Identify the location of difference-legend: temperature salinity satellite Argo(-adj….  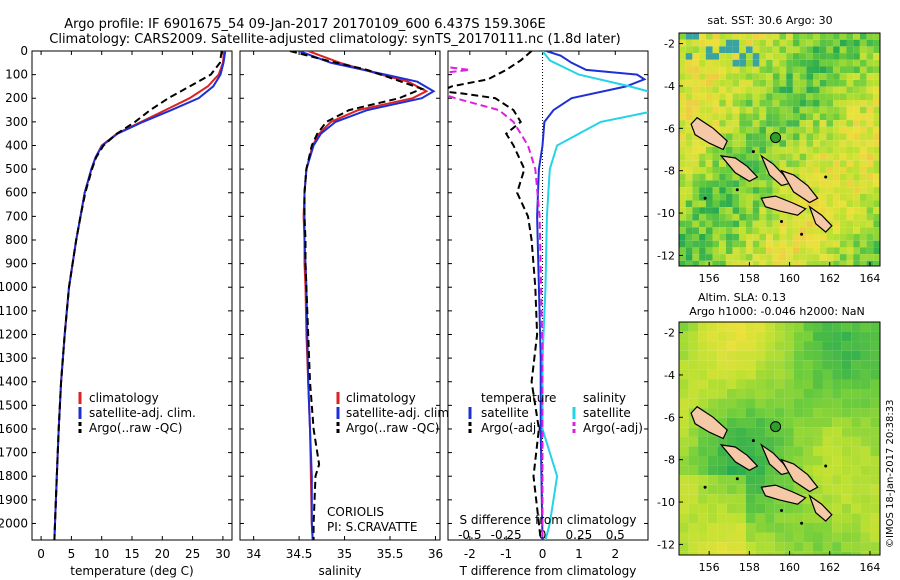
(555, 413).